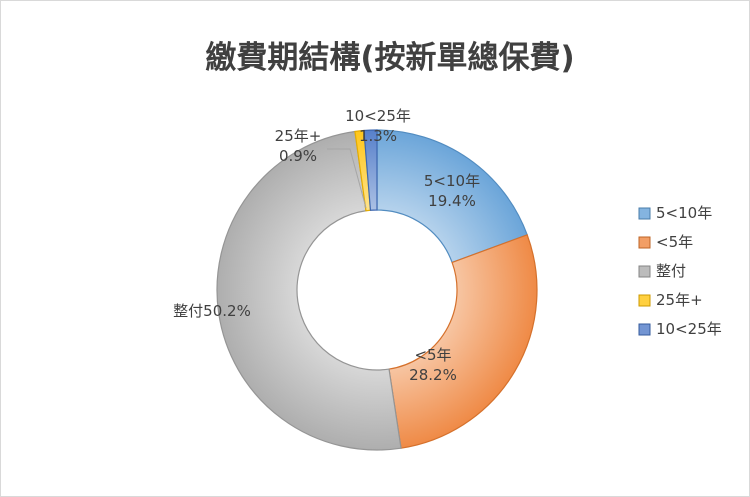 This screenshot has height=497, width=750. What do you see at coordinates (433, 375) in the screenshot?
I see `data-label: 28.2%` at bounding box center [433, 375].